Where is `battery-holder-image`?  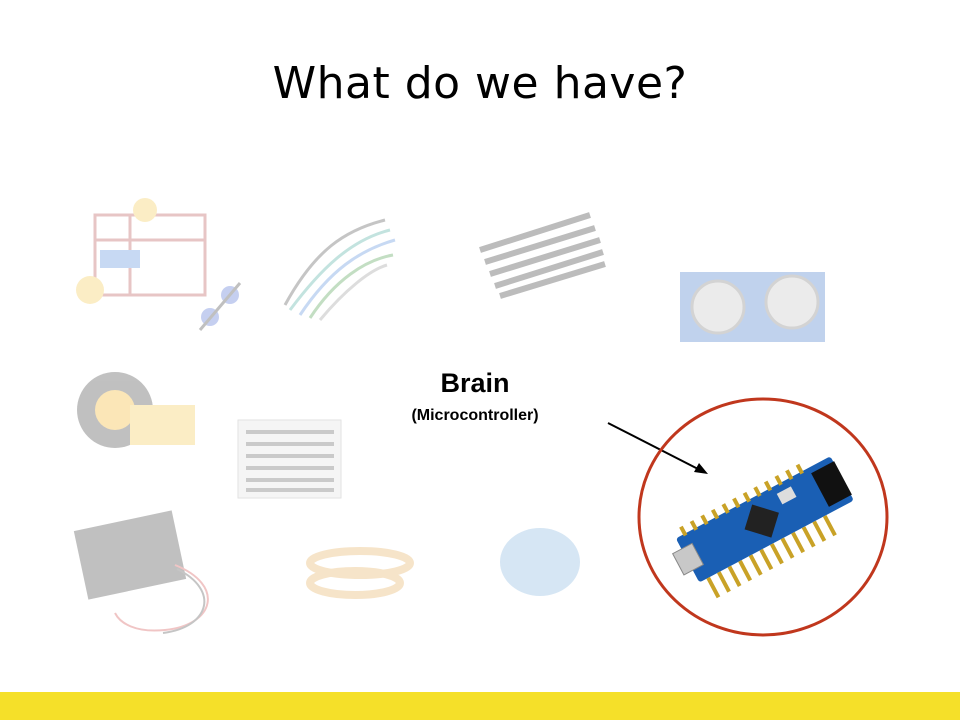 battery-holder-image is located at coordinates (141, 572).